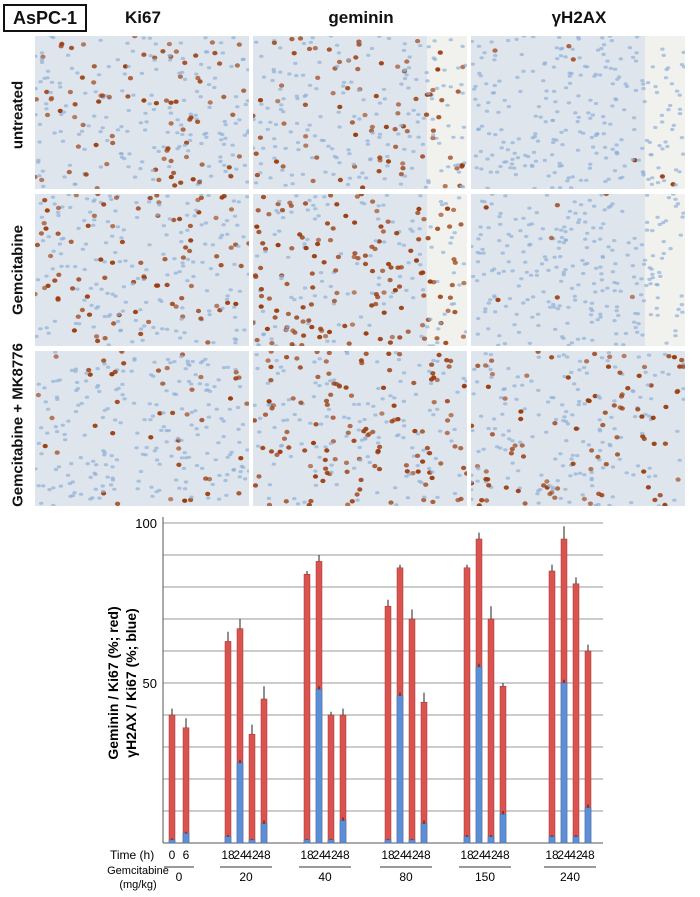 The image size is (700, 897). I want to click on micrograph-combo-gh2ax, so click(578, 428).